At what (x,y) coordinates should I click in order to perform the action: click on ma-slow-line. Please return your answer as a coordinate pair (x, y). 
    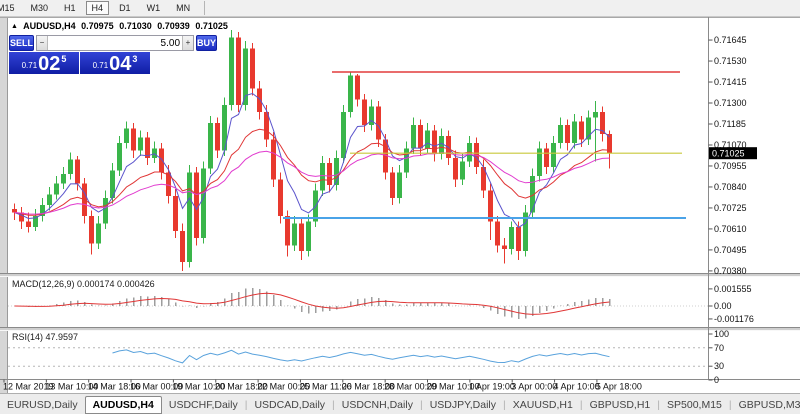
    Looking at the image, I should click on (312, 182).